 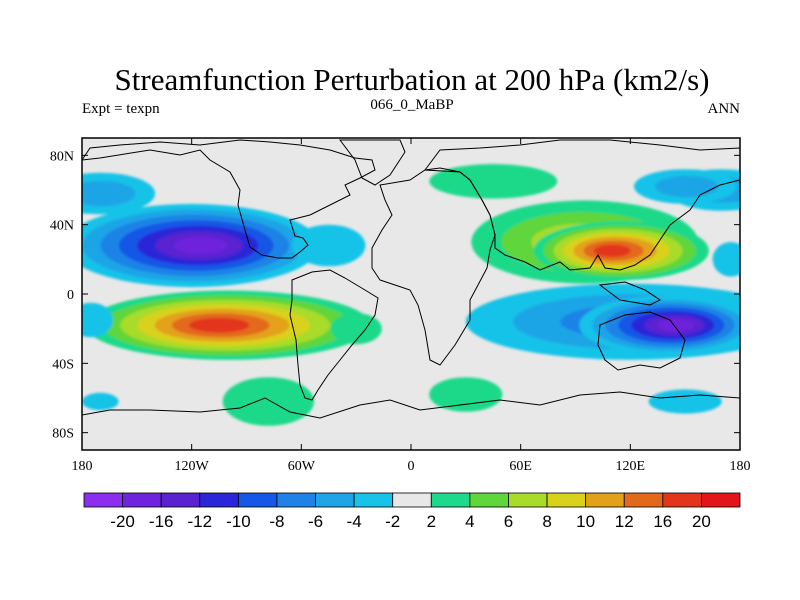 I want to click on subtitle-center: 066_0_MaBP, so click(x=411, y=105).